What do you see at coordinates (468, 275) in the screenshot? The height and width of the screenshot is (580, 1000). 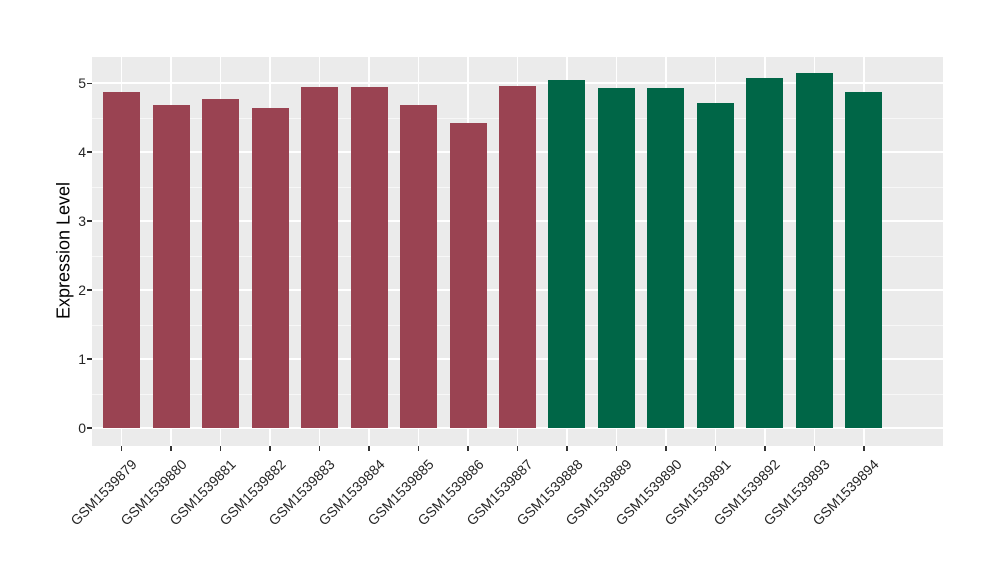 I see `bar-GSM1539886` at bounding box center [468, 275].